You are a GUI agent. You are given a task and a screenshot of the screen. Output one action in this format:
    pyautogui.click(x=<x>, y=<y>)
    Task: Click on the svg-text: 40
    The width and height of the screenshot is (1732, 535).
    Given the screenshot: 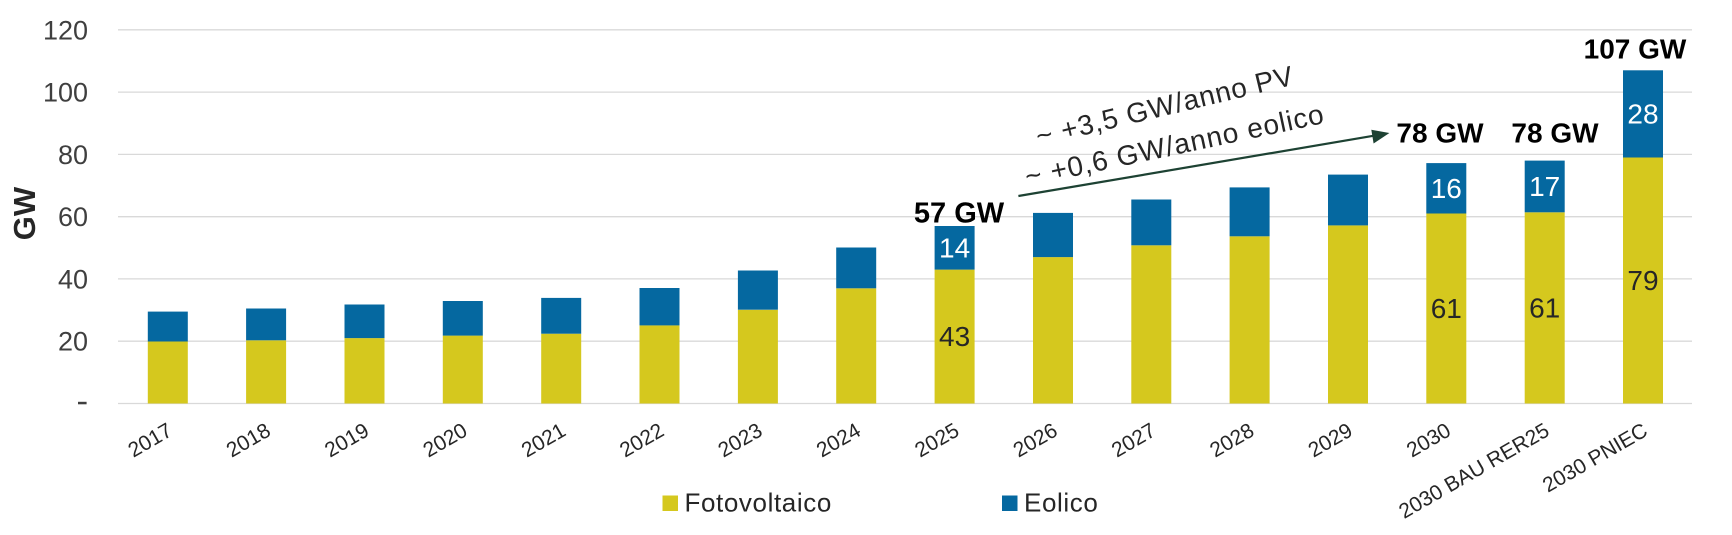 What is the action you would take?
    pyautogui.click(x=73, y=279)
    